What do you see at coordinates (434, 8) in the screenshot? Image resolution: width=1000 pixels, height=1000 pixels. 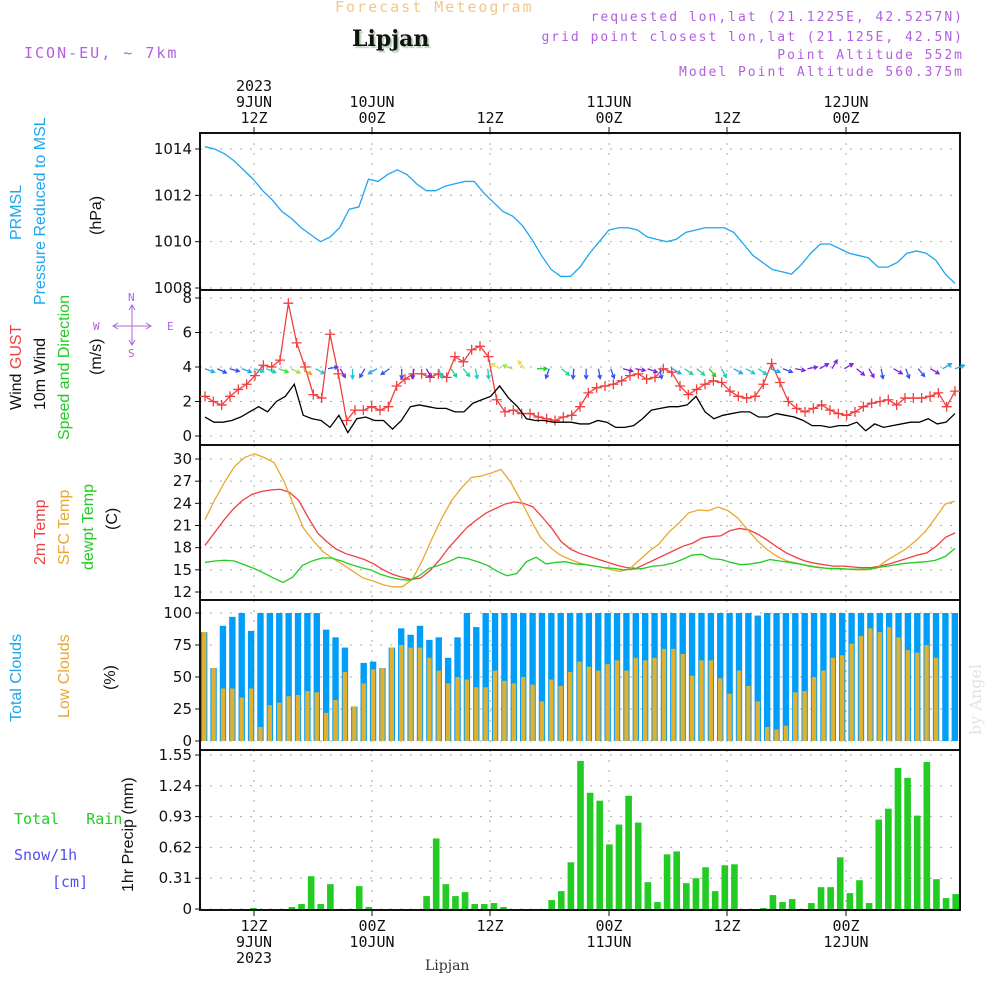 I see `chart-title: Forecast Meteogram` at bounding box center [434, 8].